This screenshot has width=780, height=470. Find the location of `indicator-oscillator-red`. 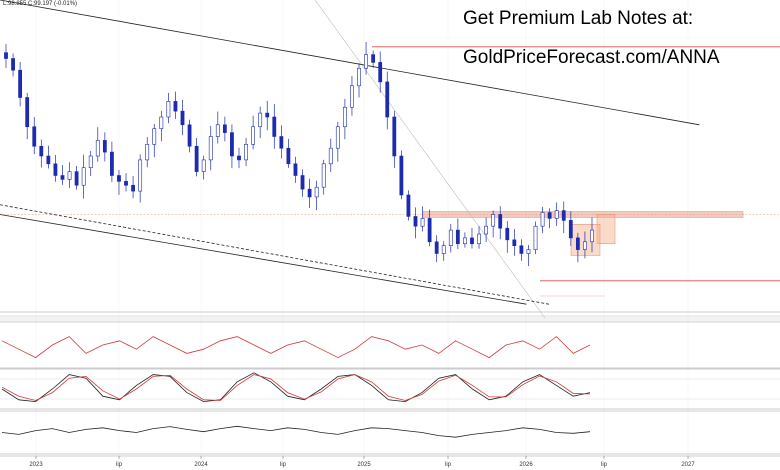

indicator-oscillator-red is located at coordinates (296, 347).